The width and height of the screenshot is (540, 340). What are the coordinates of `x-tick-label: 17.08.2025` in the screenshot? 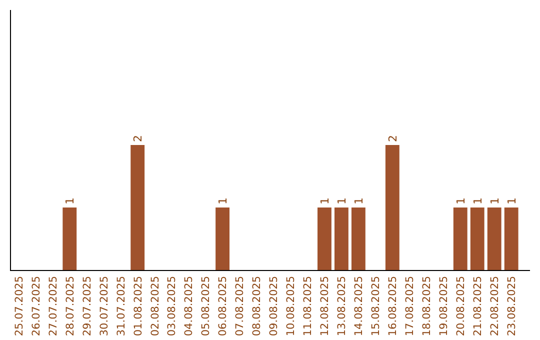 It's located at (410, 306).